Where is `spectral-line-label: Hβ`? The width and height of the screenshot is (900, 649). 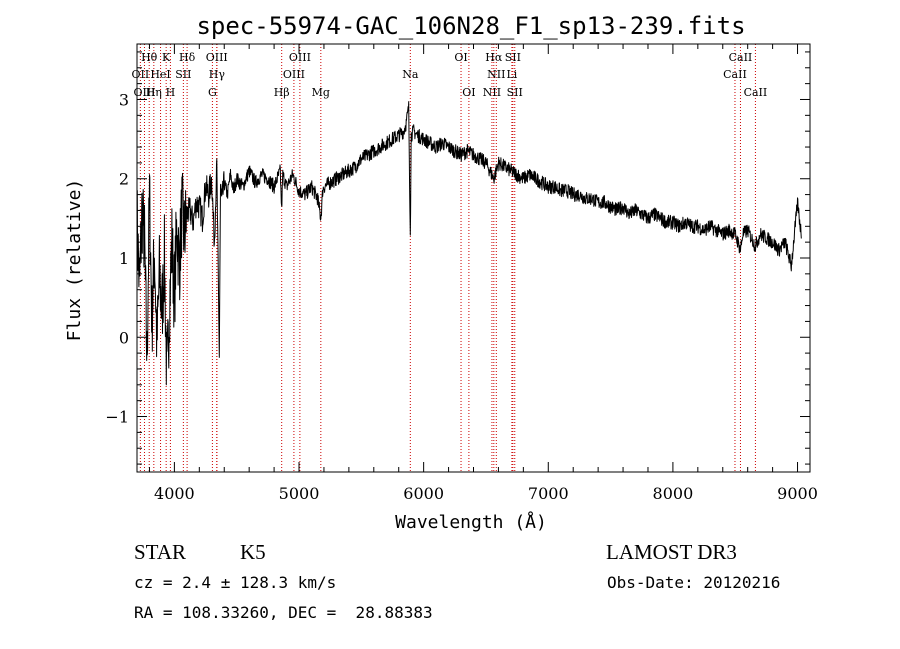 spectral-line-label: Hβ is located at coordinates (282, 92).